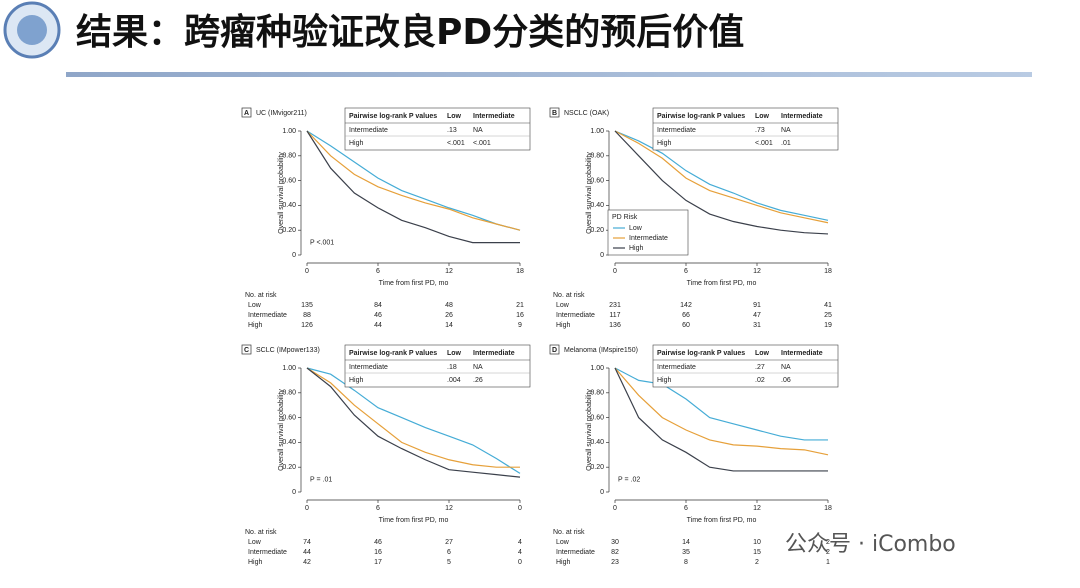  I want to click on panel-label: A, so click(246, 113).